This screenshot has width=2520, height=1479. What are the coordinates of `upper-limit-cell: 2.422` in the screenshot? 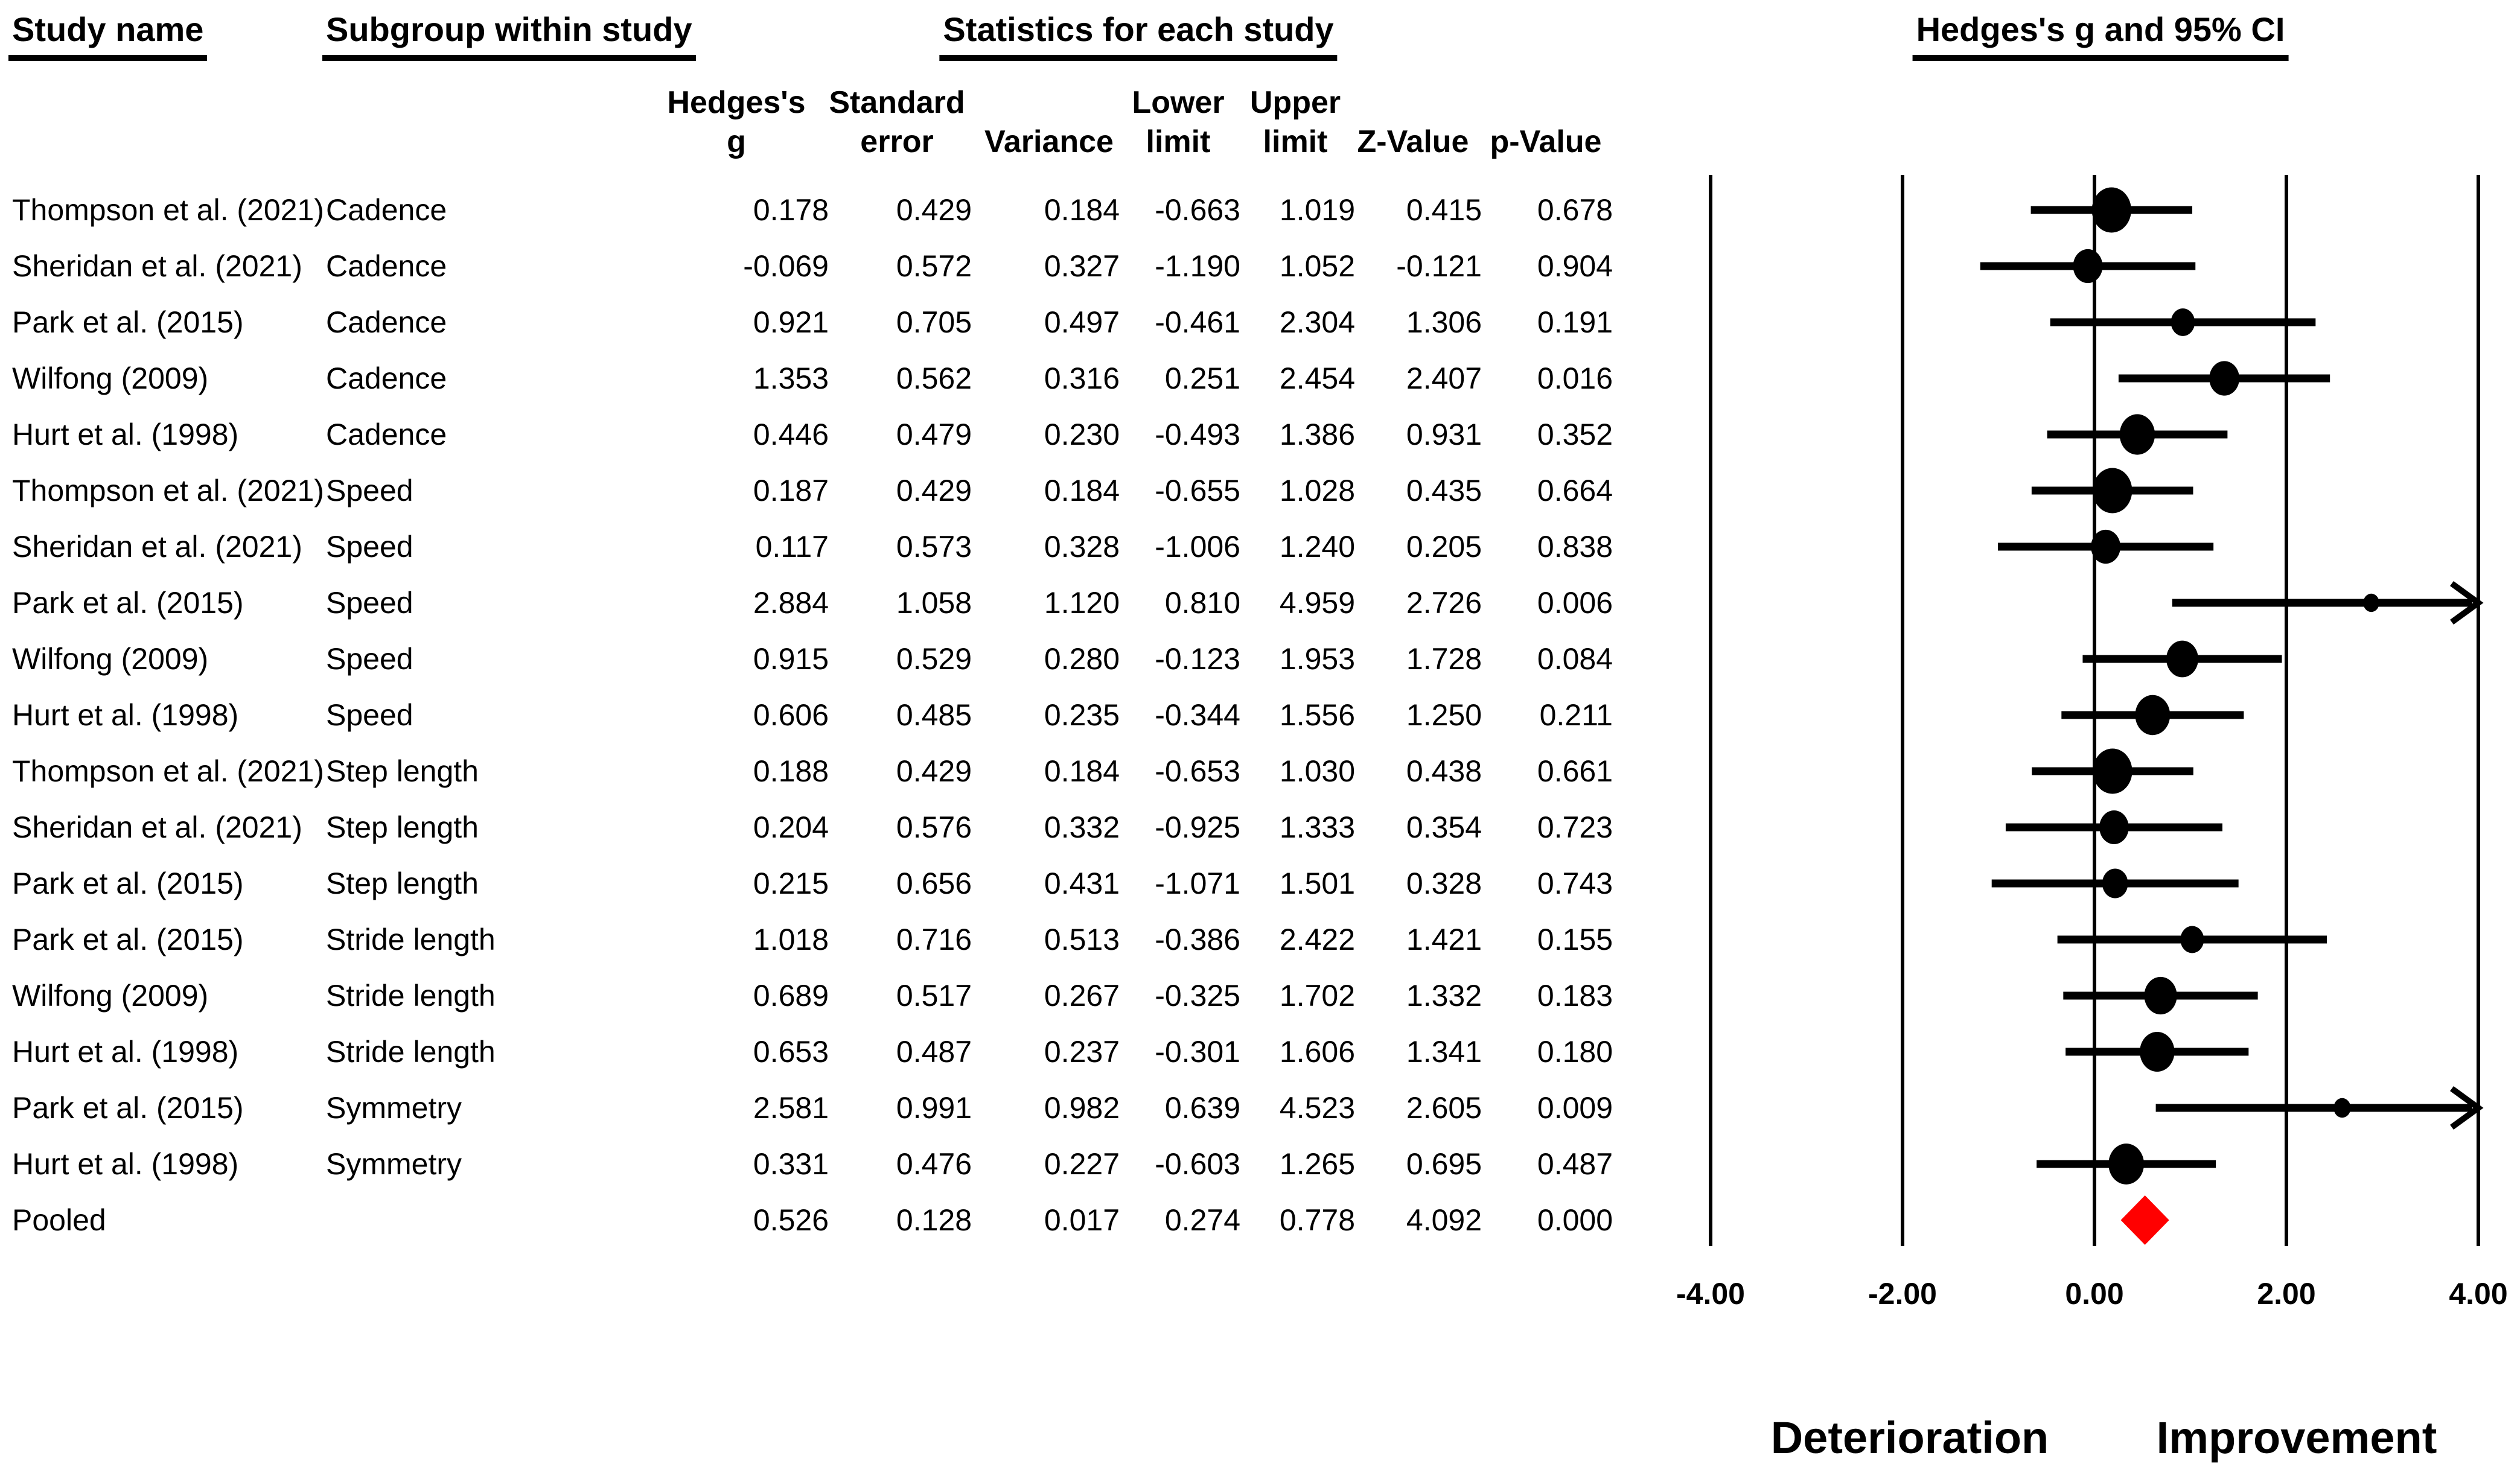 It's located at (1317, 939).